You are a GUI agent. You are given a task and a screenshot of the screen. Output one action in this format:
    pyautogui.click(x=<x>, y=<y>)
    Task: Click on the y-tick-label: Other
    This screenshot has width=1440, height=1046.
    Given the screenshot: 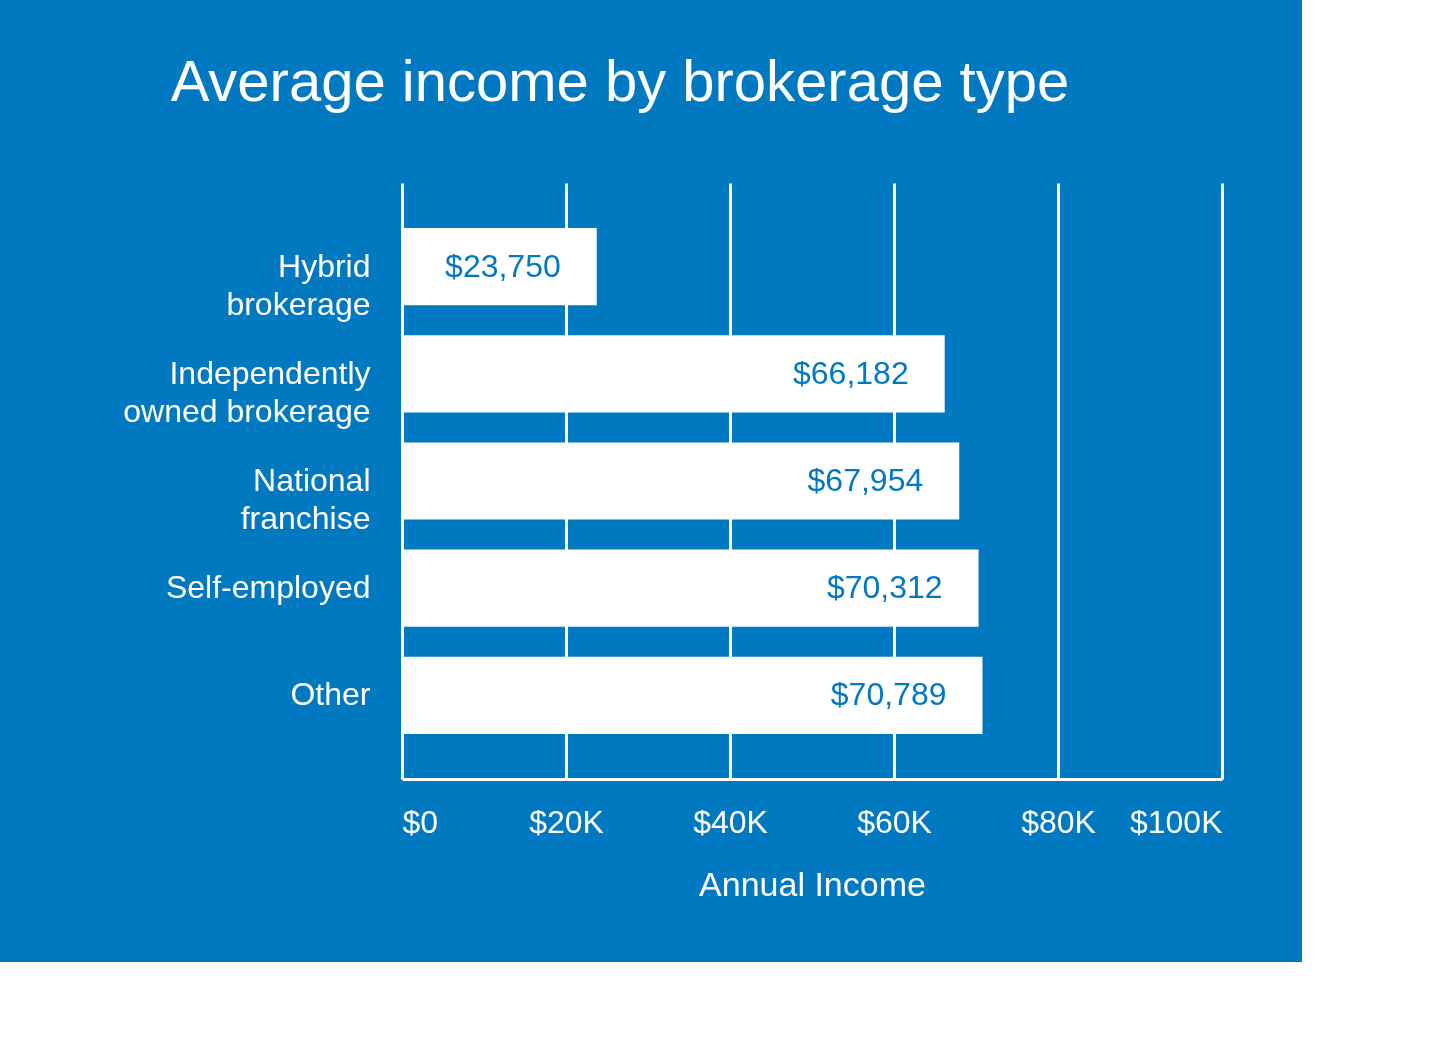 What is the action you would take?
    pyautogui.click(x=330, y=694)
    